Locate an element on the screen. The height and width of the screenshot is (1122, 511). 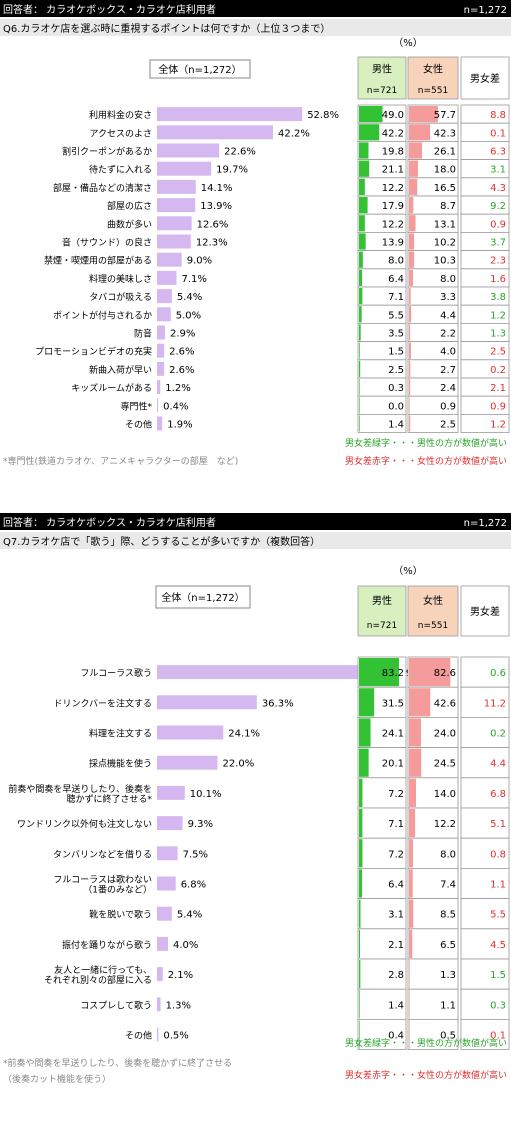
diff-value: 1.6 is located at coordinates (498, 279).